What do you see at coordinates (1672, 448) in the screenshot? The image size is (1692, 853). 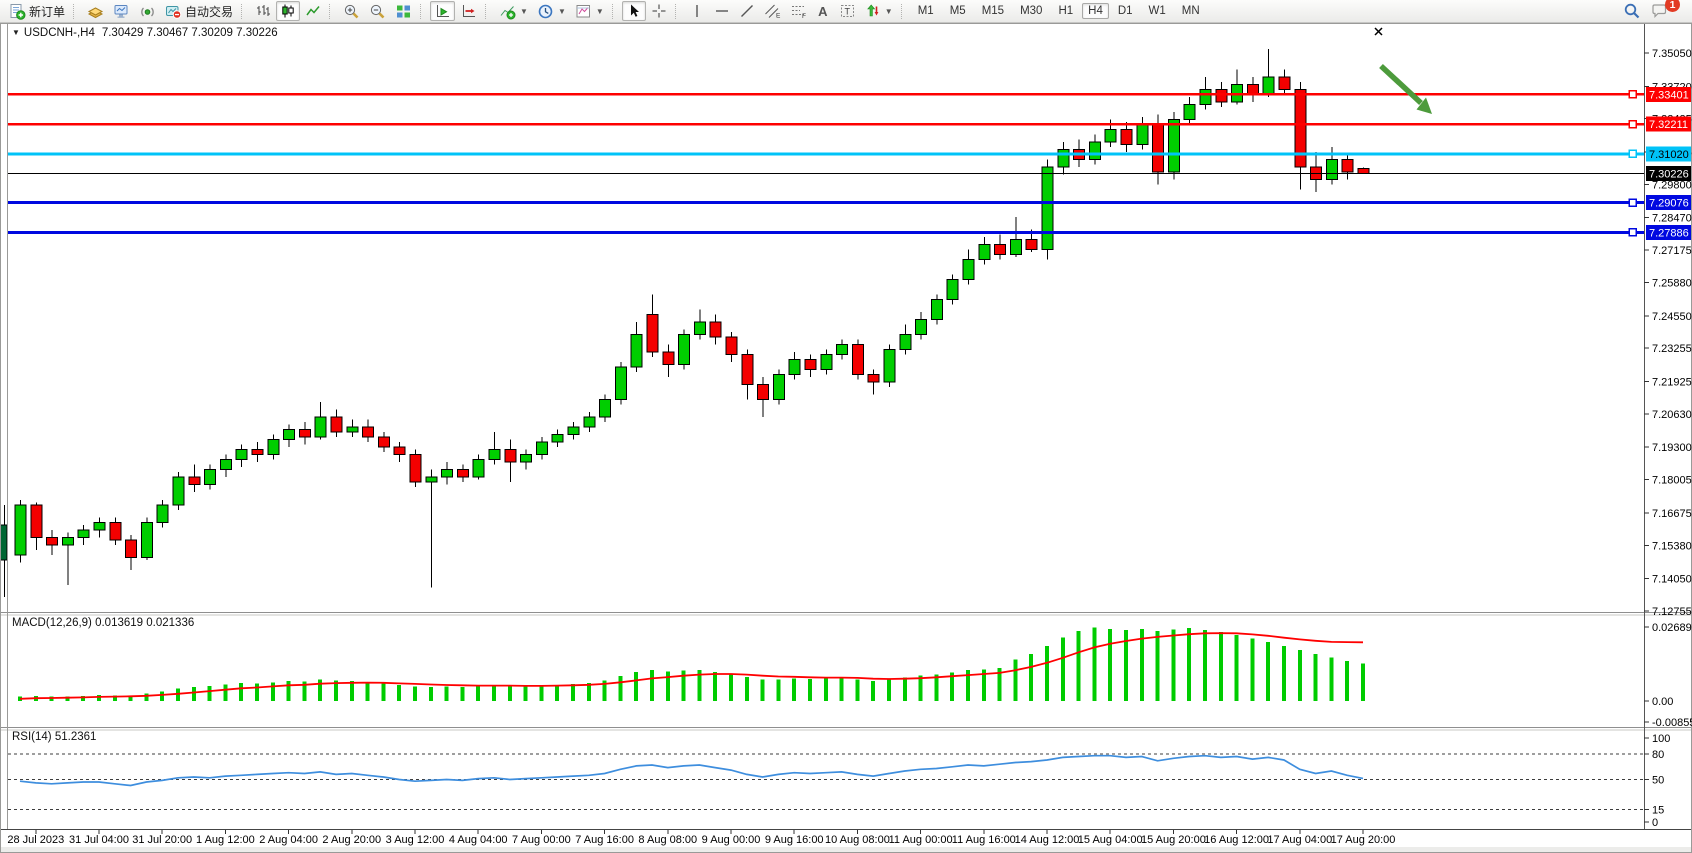 I see `svg-text: 7.19300` at bounding box center [1672, 448].